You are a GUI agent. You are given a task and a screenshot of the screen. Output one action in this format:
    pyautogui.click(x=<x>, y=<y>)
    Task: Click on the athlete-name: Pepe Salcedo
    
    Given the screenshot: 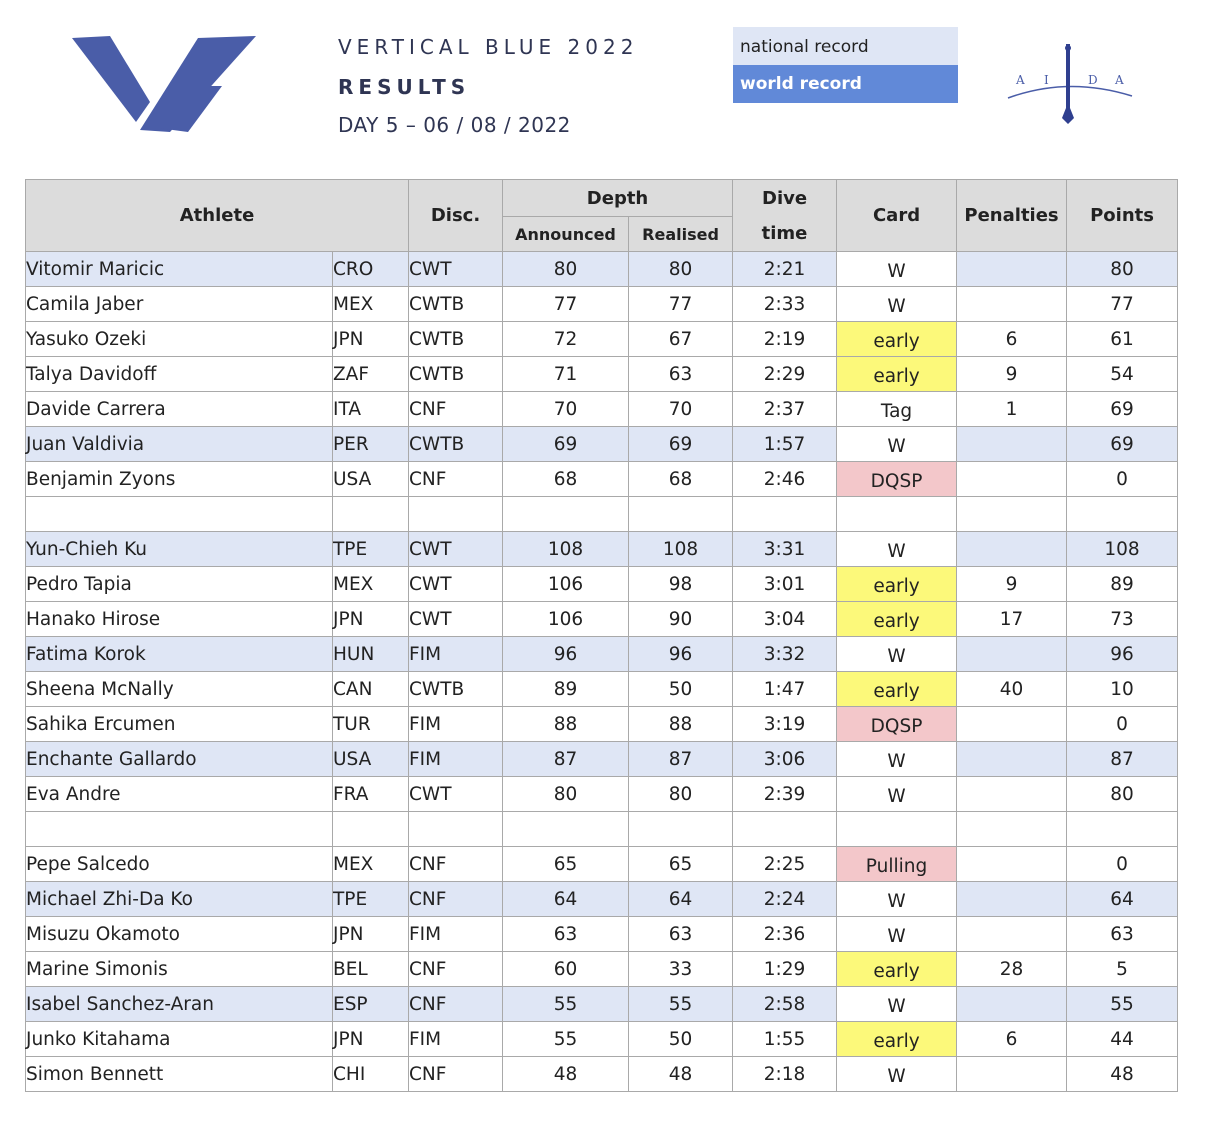 What is the action you would take?
    pyautogui.click(x=179, y=864)
    